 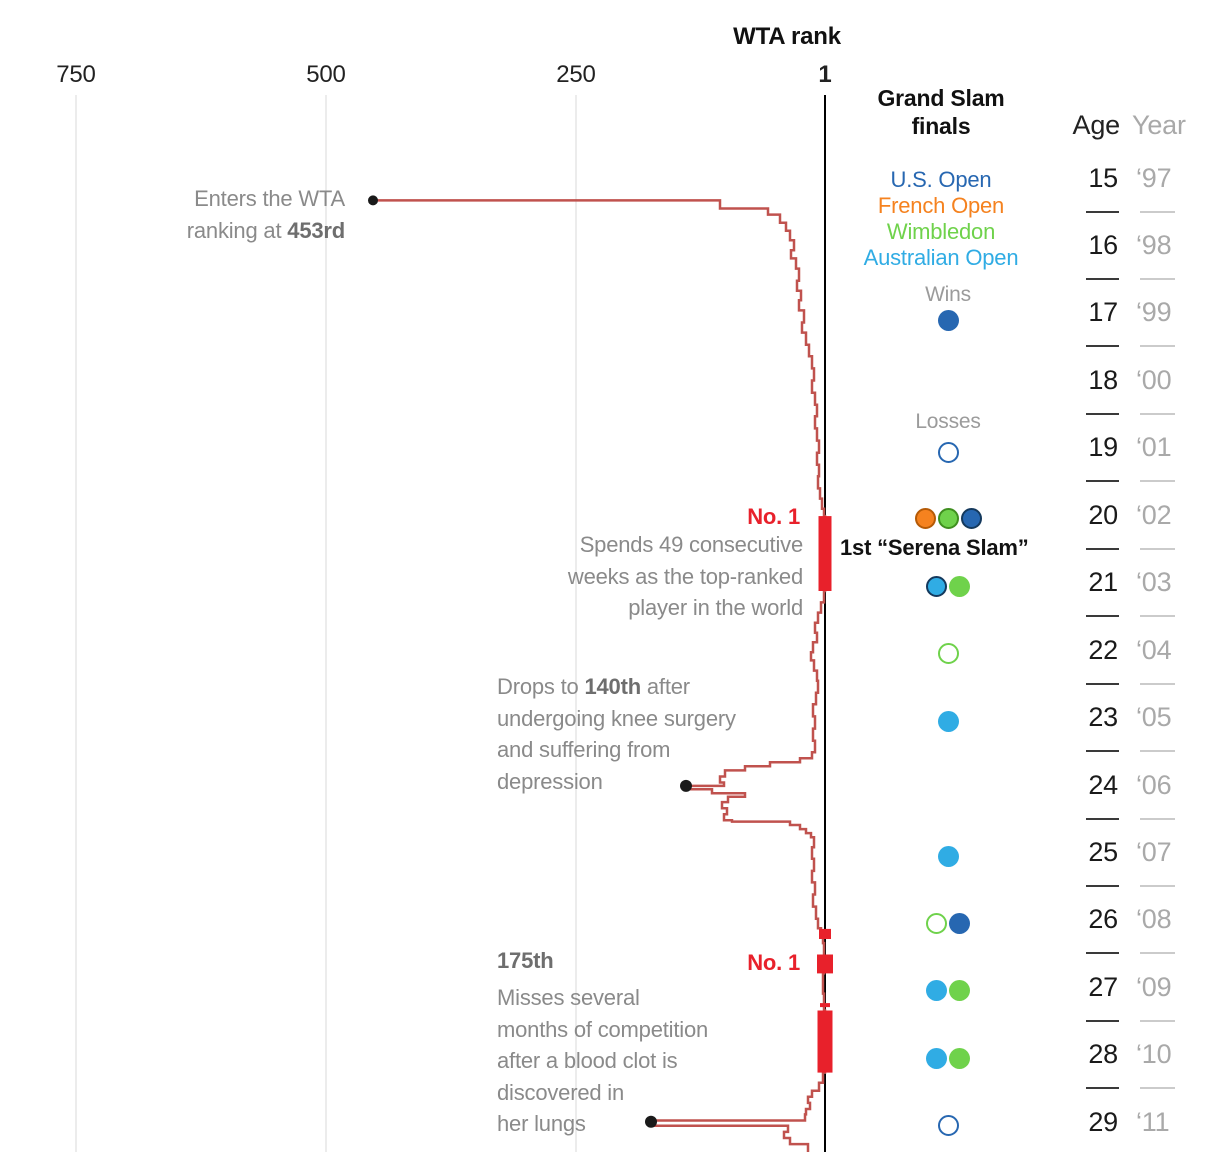 I want to click on year-value: ‘04, so click(x=1154, y=649).